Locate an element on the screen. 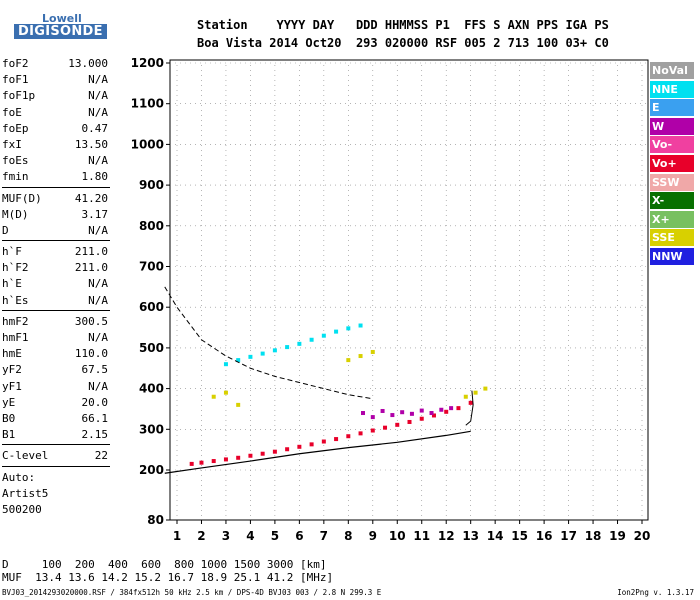 This screenshot has height=600, width=700. y-tick-label: 700 is located at coordinates (151, 267).